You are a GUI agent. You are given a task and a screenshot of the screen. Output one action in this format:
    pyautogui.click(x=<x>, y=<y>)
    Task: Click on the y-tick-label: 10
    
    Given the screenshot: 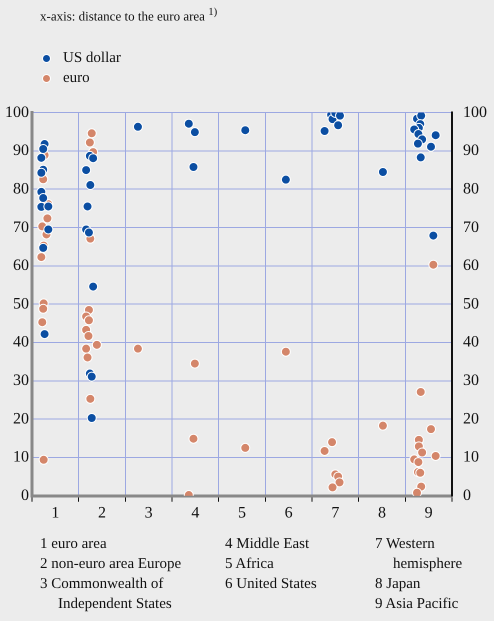 What is the action you would take?
    pyautogui.click(x=21, y=457)
    